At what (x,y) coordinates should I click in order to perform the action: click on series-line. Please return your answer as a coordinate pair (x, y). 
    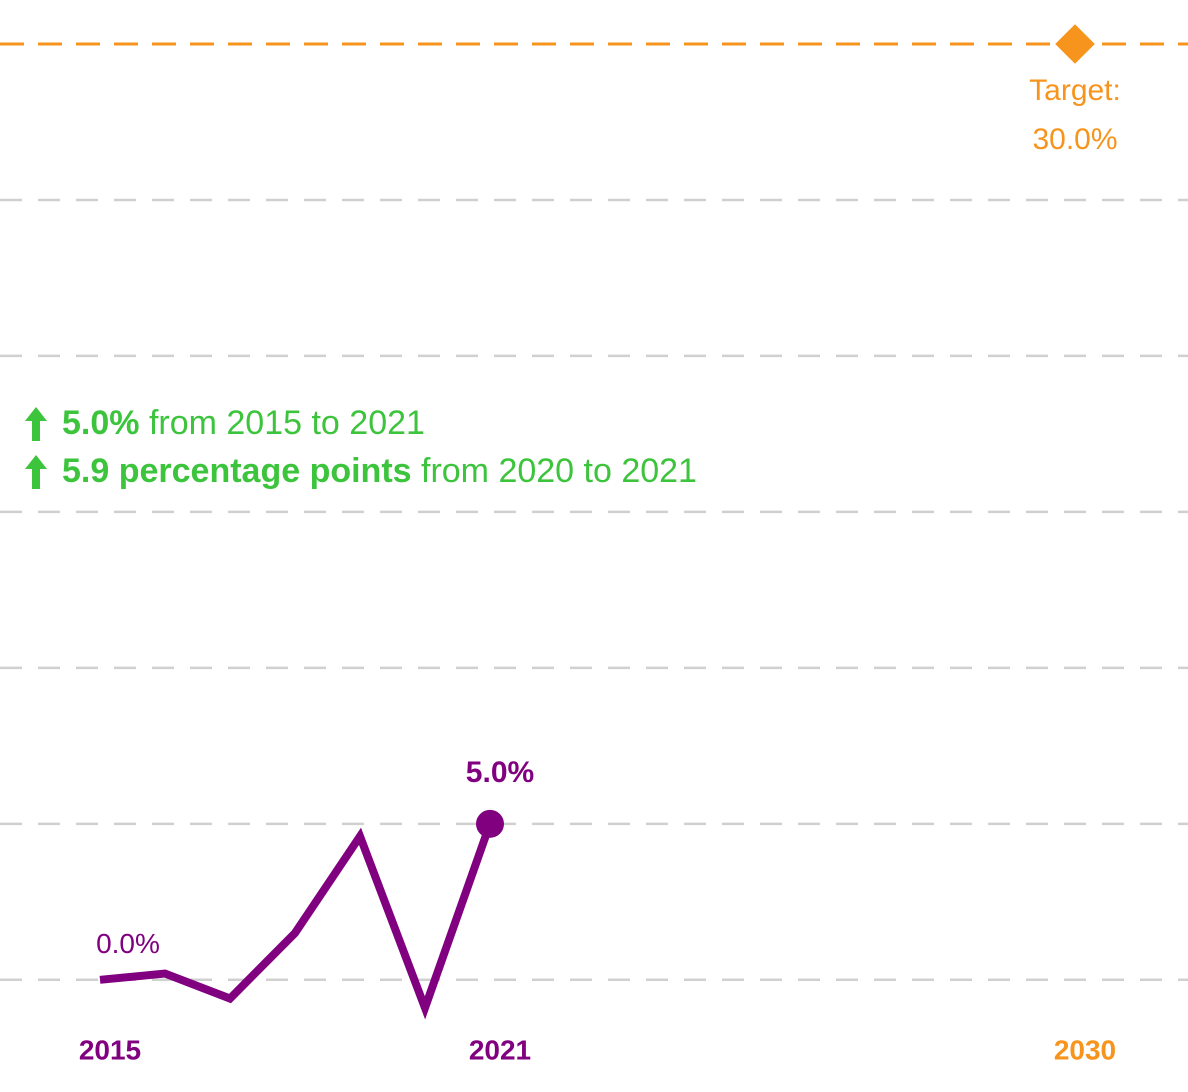
    Looking at the image, I should click on (296, 921).